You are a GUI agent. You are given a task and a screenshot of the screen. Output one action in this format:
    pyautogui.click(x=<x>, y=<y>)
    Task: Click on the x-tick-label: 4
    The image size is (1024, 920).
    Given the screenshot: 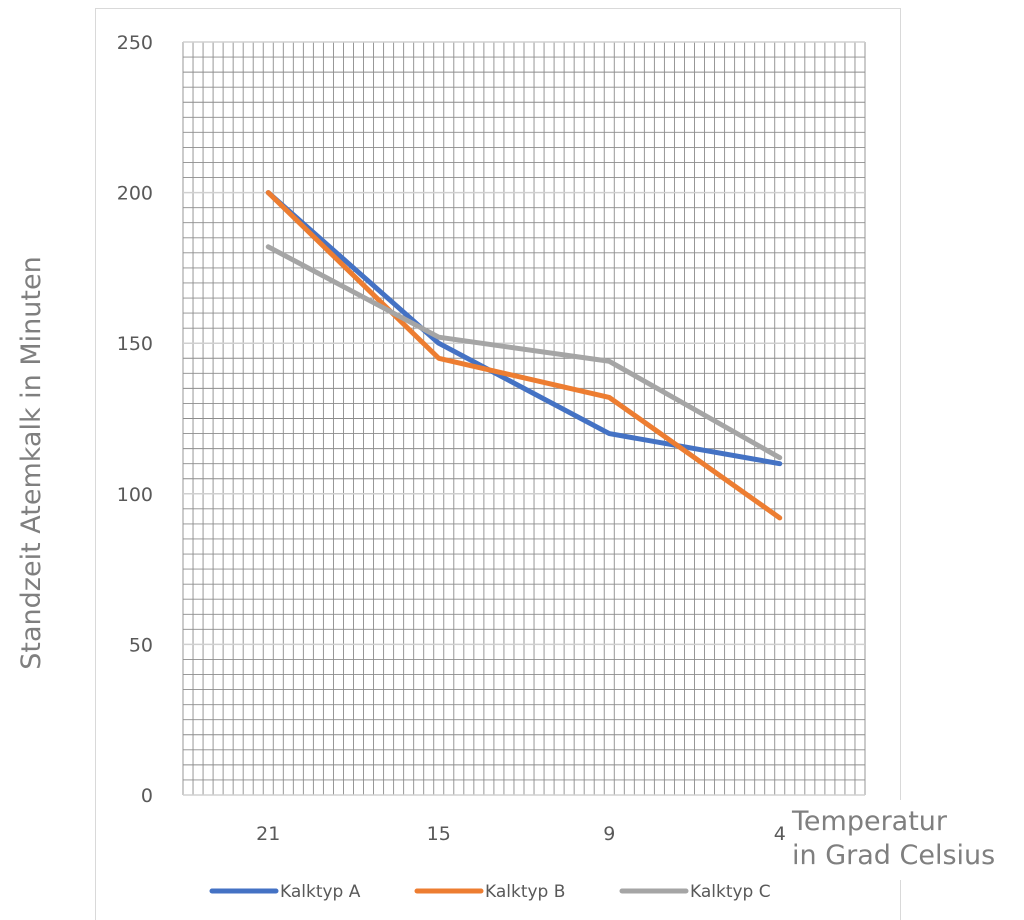 What is the action you would take?
    pyautogui.click(x=780, y=834)
    